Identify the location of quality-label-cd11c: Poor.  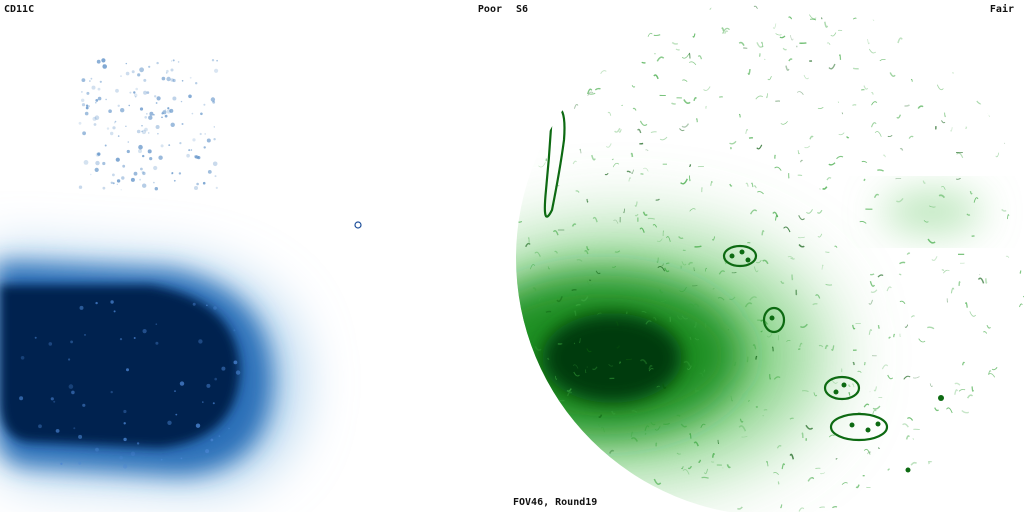
(489, 9).